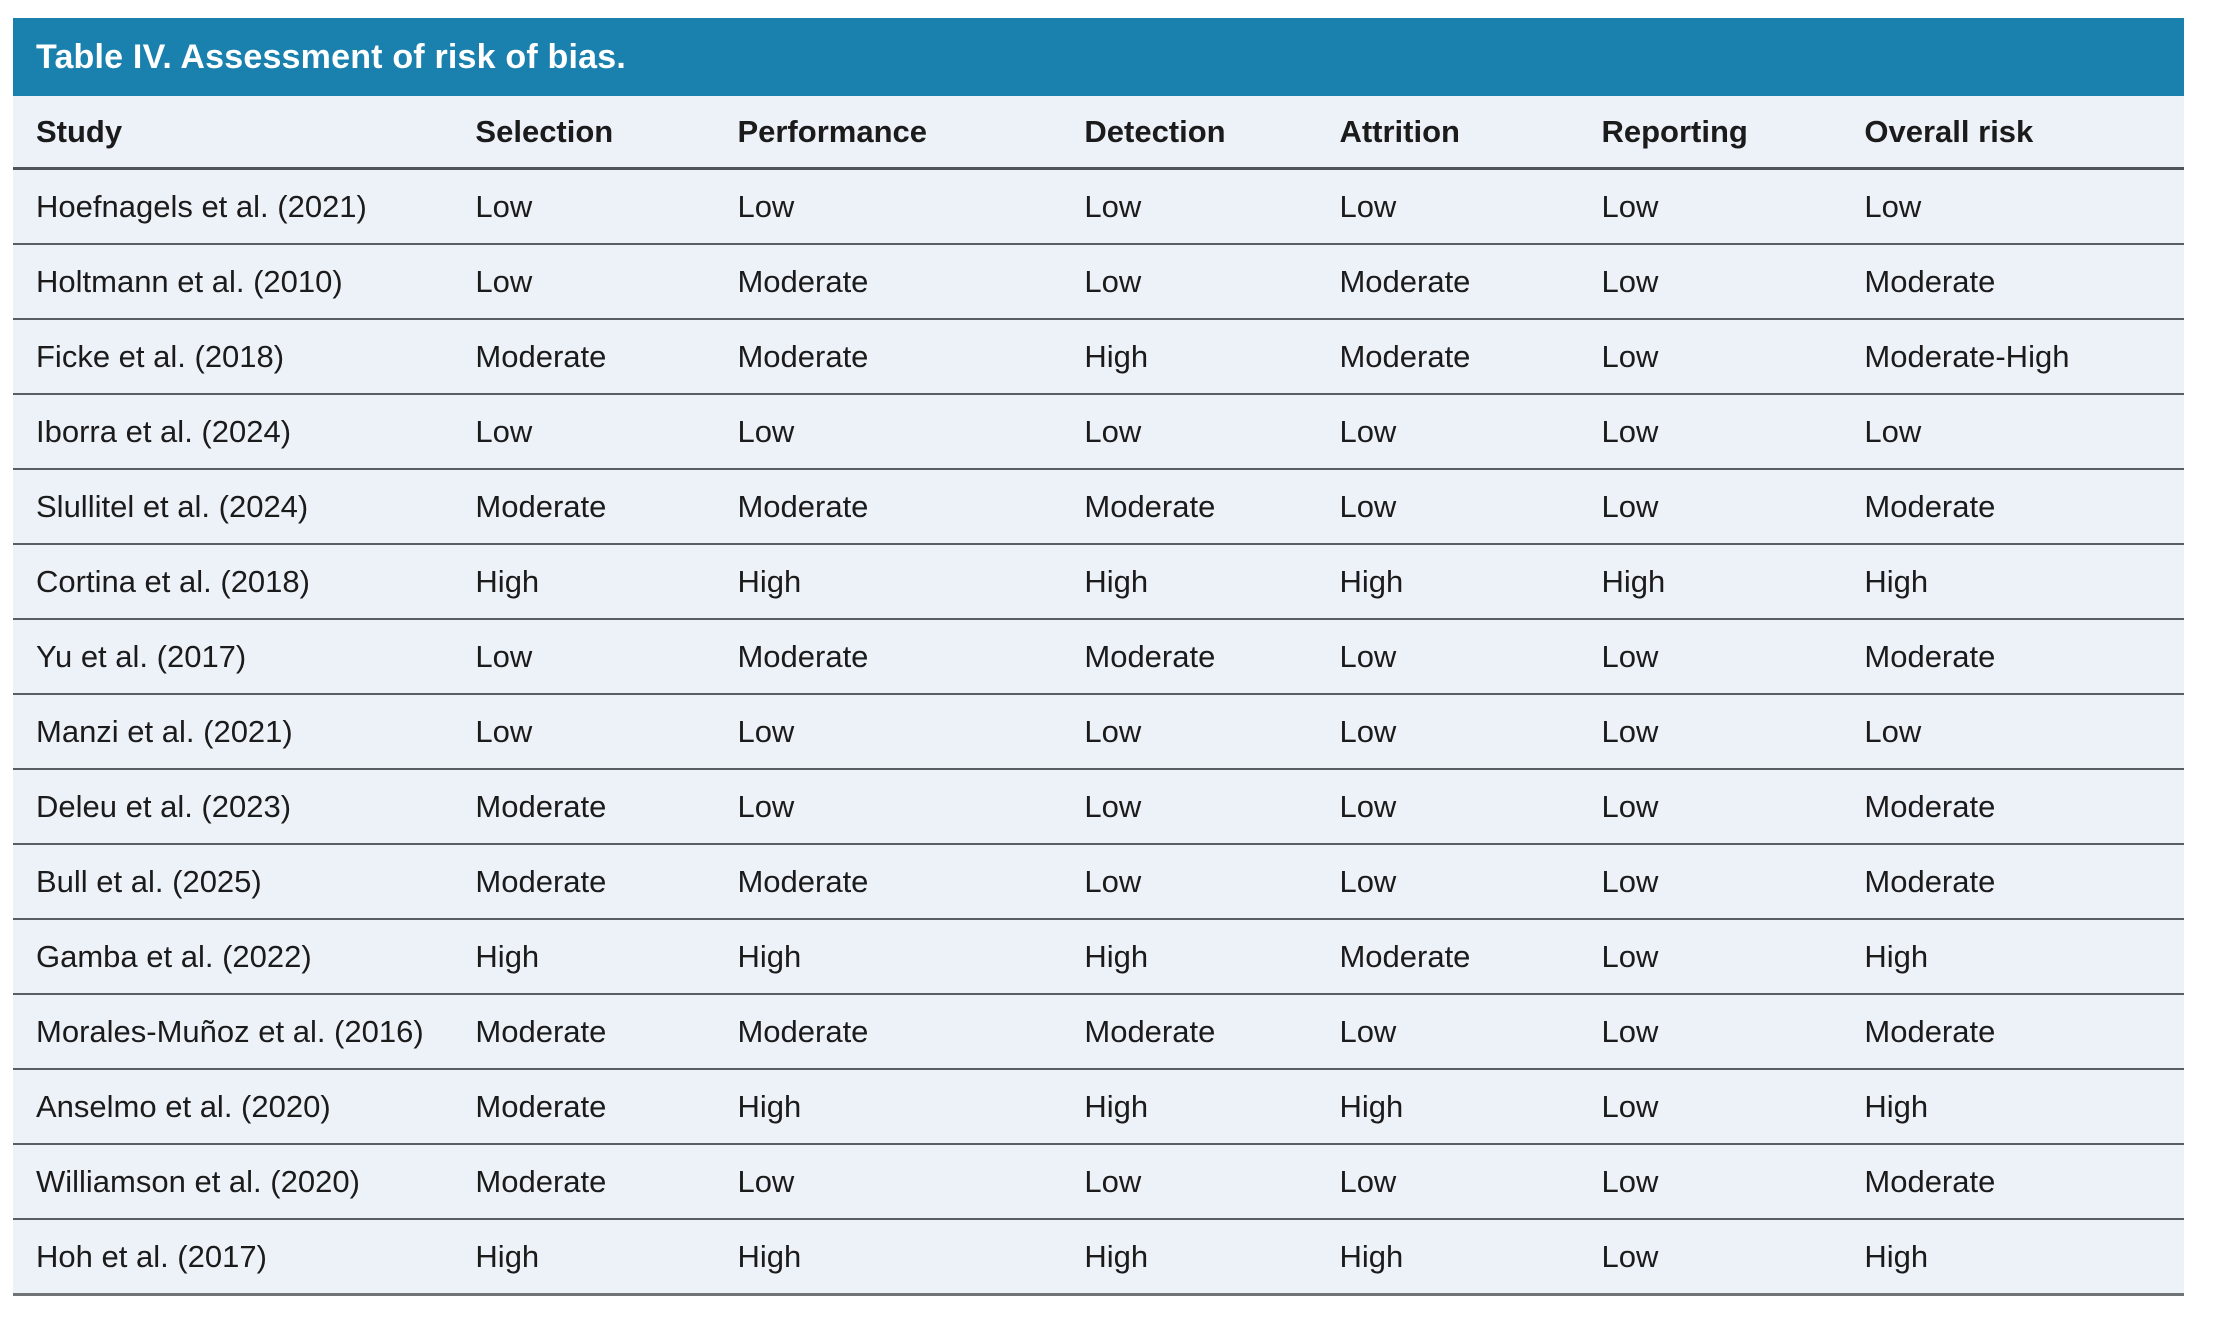  I want to click on cell-reporting: High, so click(1733, 582).